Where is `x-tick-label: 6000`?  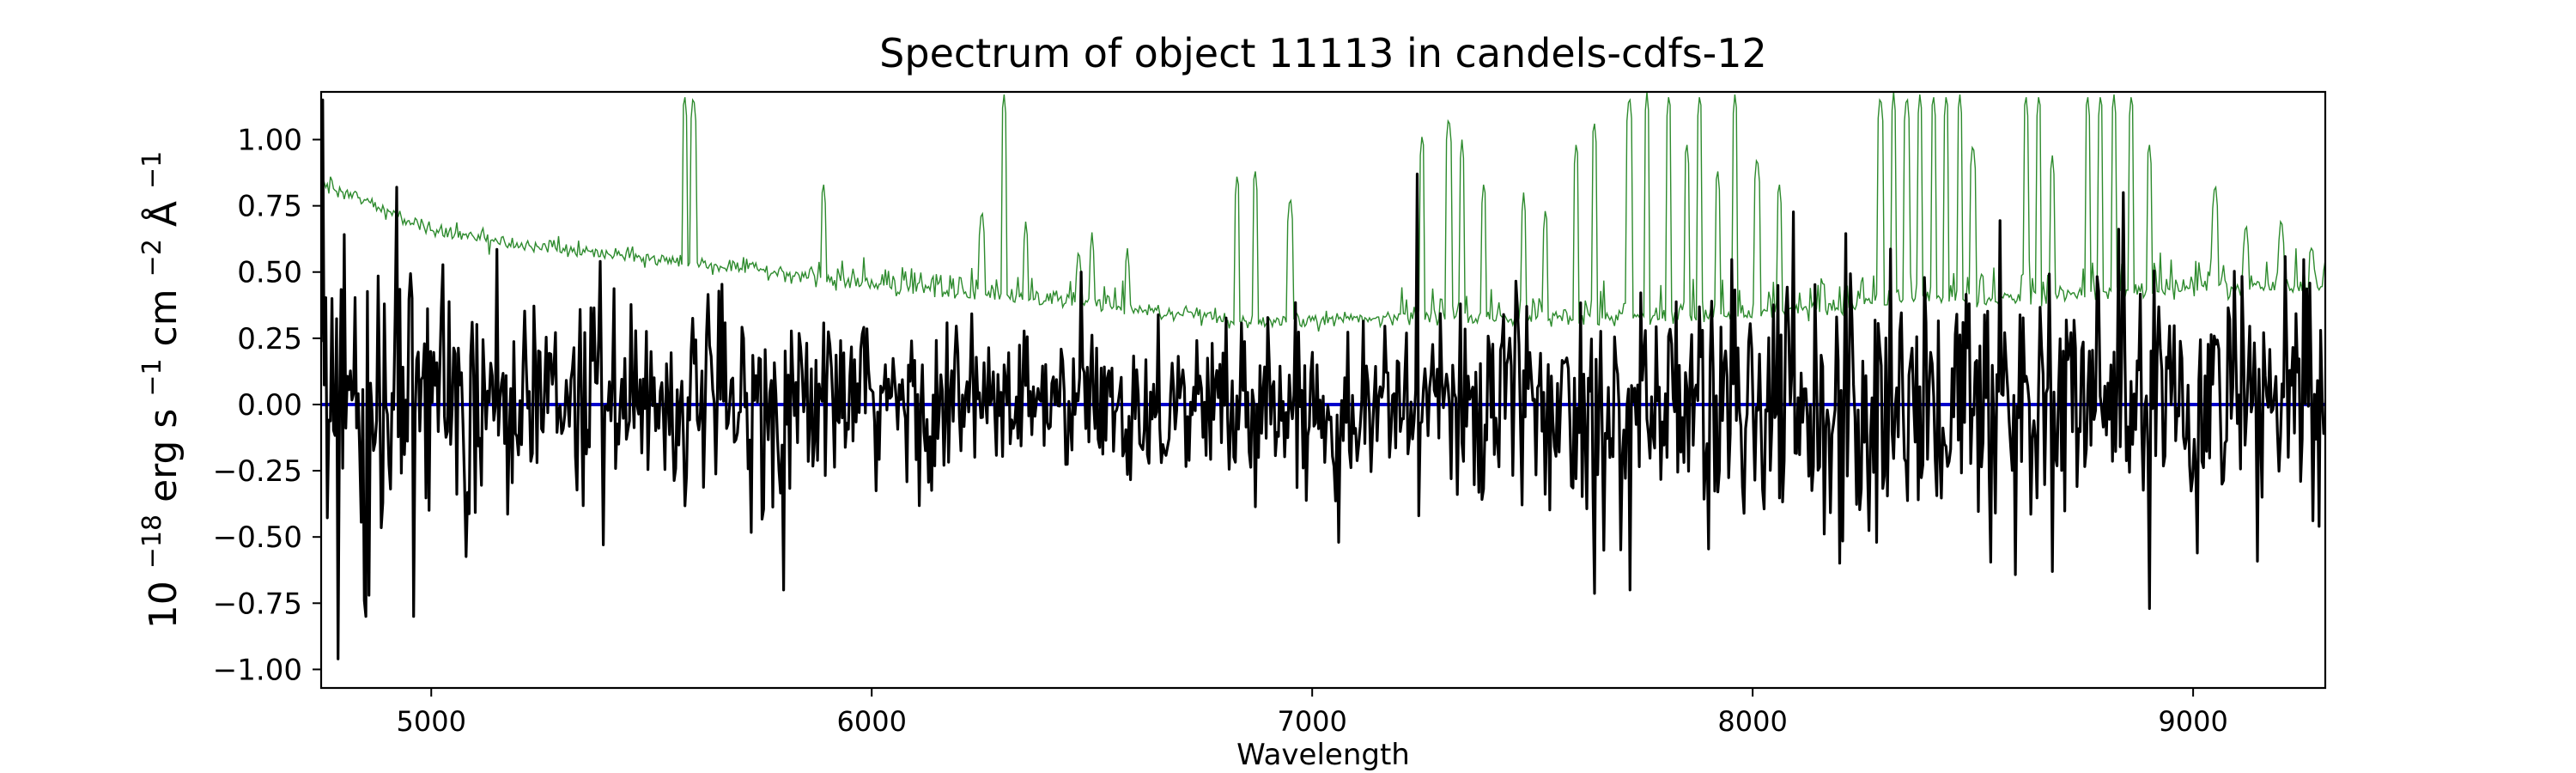
x-tick-label: 6000 is located at coordinates (871, 721).